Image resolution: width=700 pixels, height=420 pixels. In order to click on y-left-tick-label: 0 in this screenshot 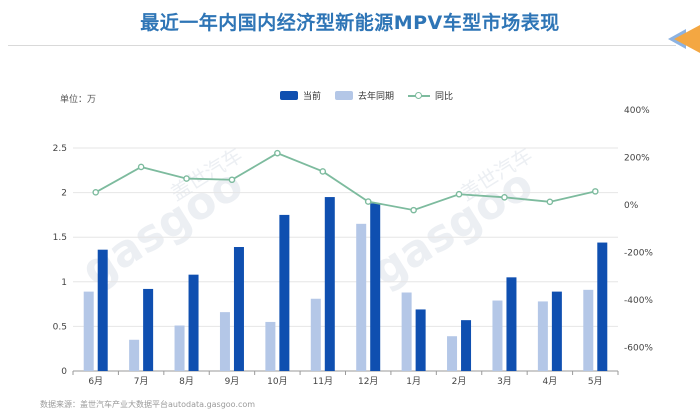, I will do `click(64, 372)`.